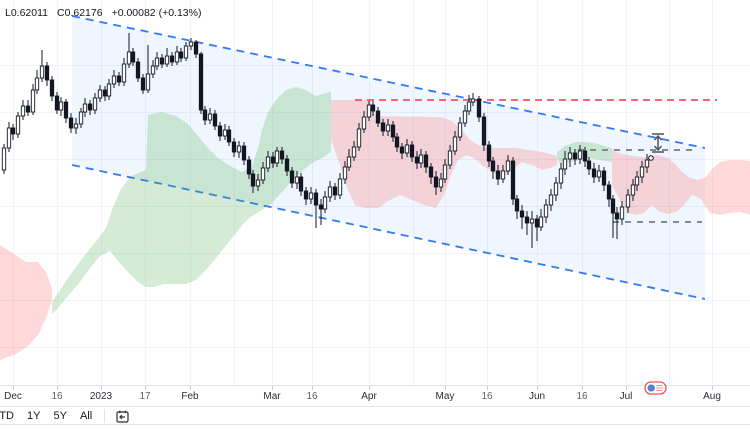  Describe the element at coordinates (537, 396) in the screenshot. I see `time-axis-label: Jun` at that location.